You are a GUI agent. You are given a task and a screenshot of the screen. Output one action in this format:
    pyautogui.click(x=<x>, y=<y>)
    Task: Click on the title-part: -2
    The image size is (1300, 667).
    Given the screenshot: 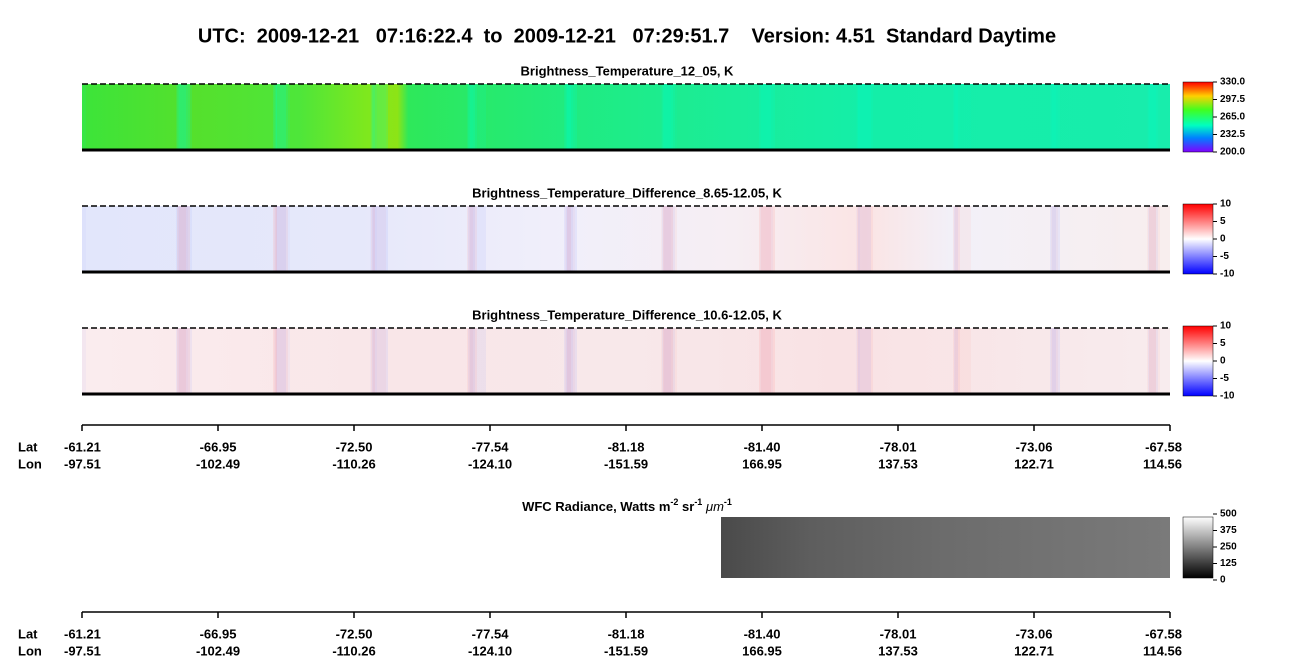 What is the action you would take?
    pyautogui.click(x=674, y=502)
    